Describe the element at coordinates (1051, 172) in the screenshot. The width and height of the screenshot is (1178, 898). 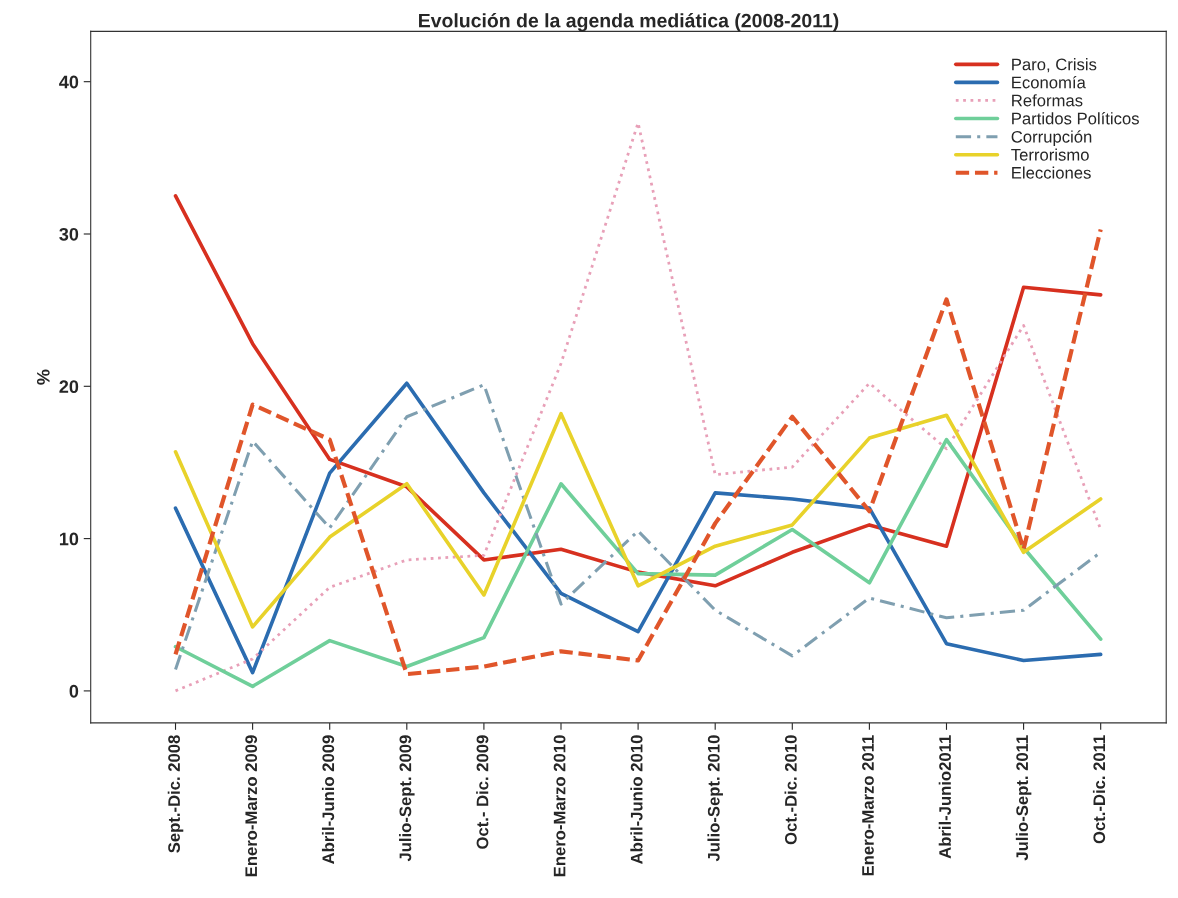
I see `legend-label: Elecciones` at that location.